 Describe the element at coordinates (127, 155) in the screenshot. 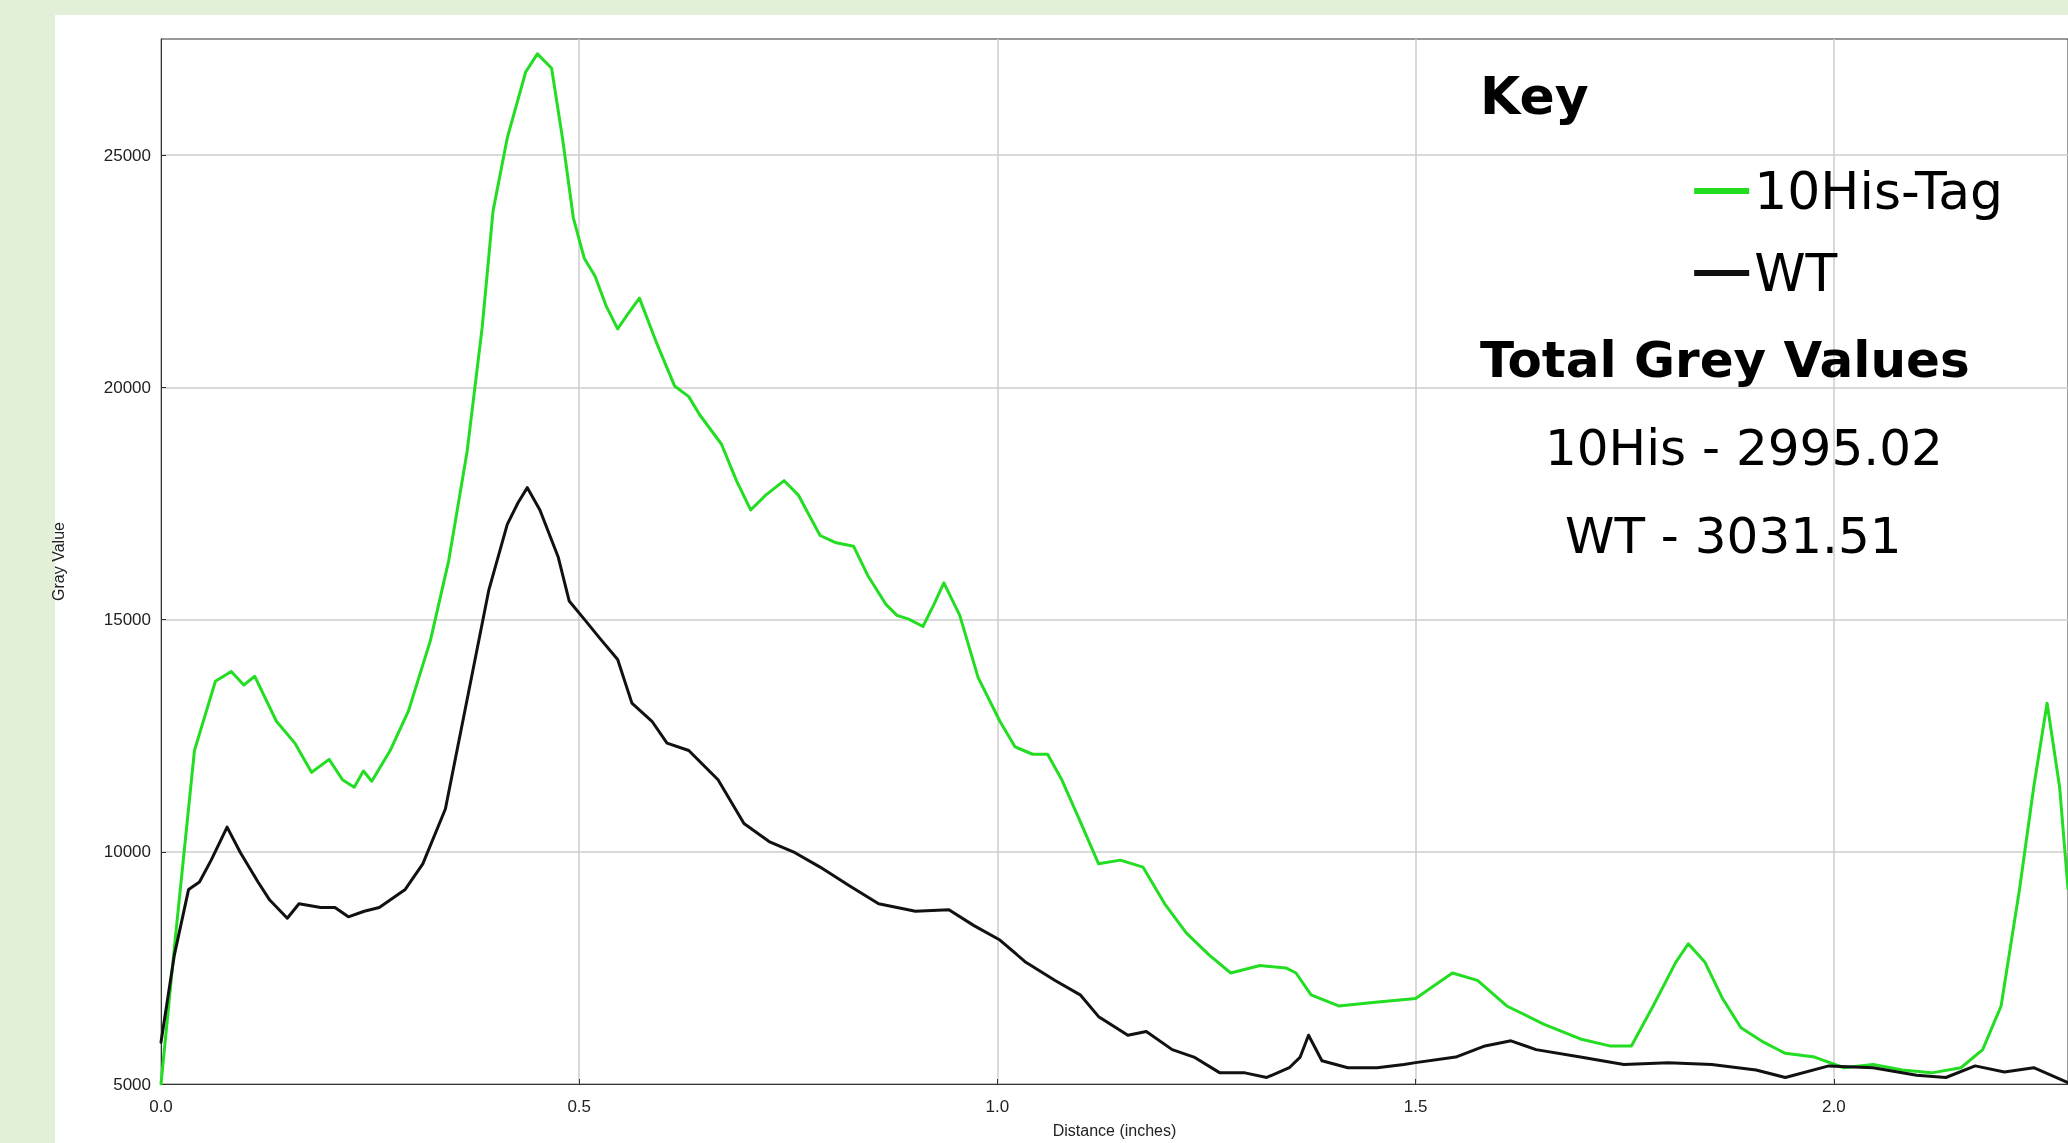

I see `y-tick-label: 25000` at that location.